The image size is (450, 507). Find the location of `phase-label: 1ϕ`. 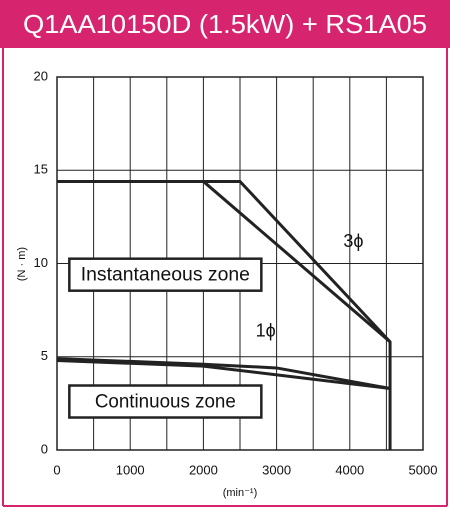

phase-label: 1ϕ is located at coordinates (266, 330).